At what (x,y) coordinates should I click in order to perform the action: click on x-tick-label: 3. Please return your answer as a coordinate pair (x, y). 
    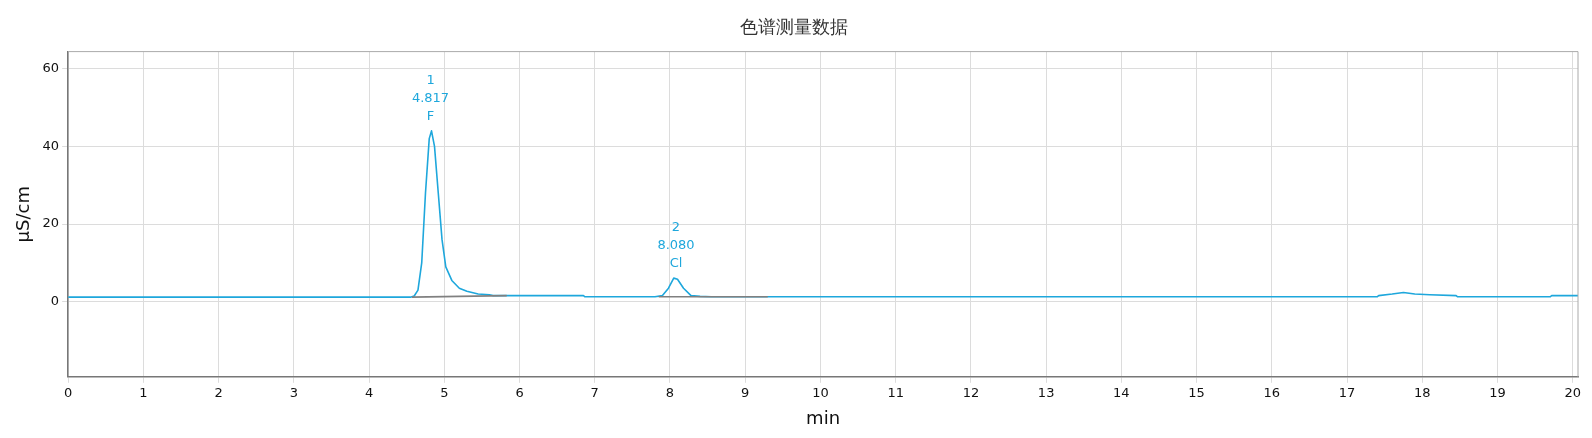
    Looking at the image, I should click on (293, 392).